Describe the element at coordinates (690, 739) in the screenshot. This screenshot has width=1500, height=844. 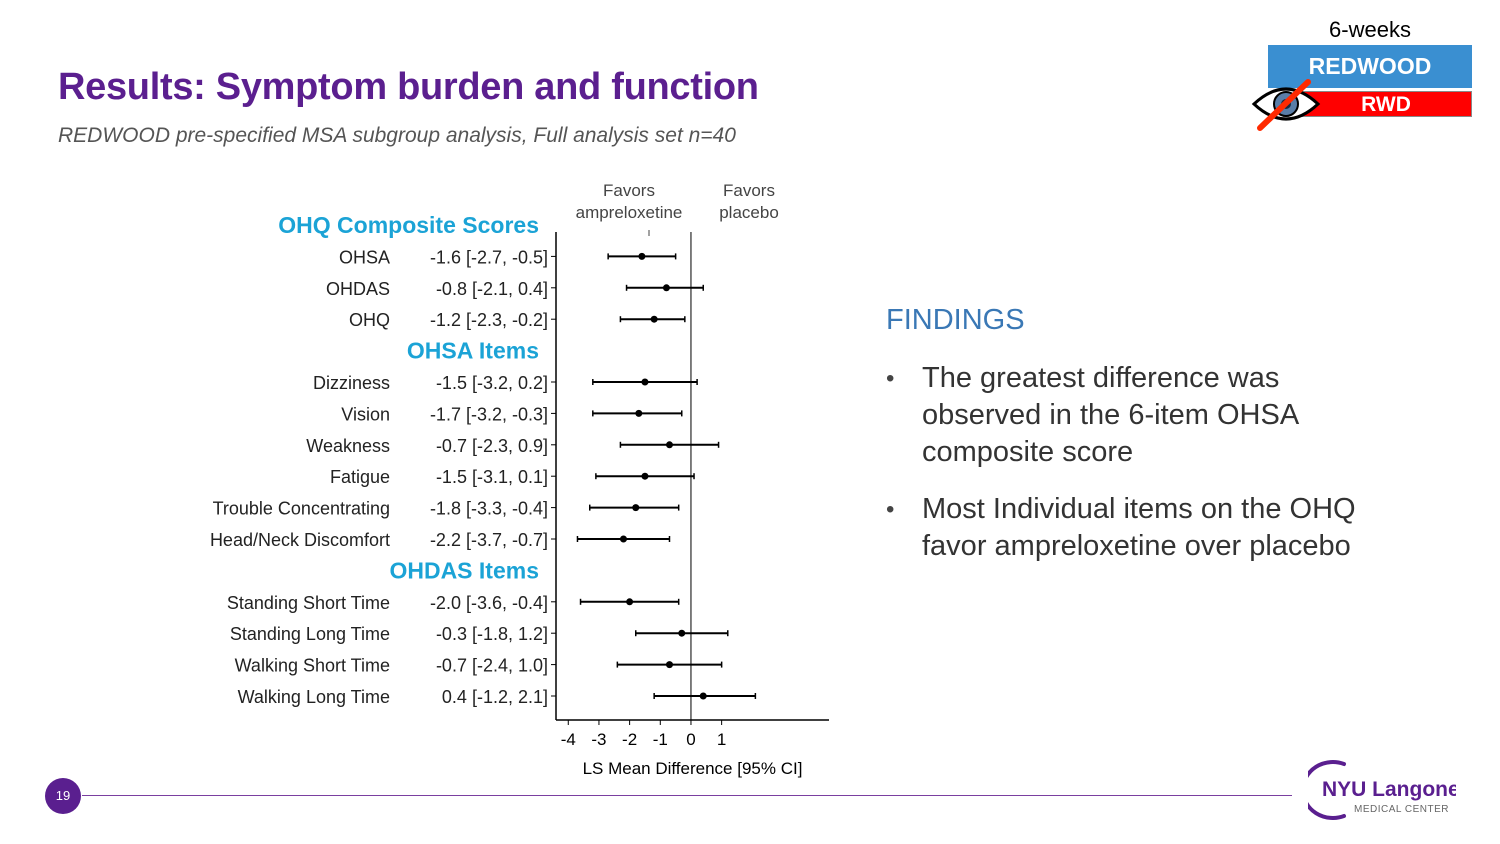
I see `x-tick-label: 0` at that location.